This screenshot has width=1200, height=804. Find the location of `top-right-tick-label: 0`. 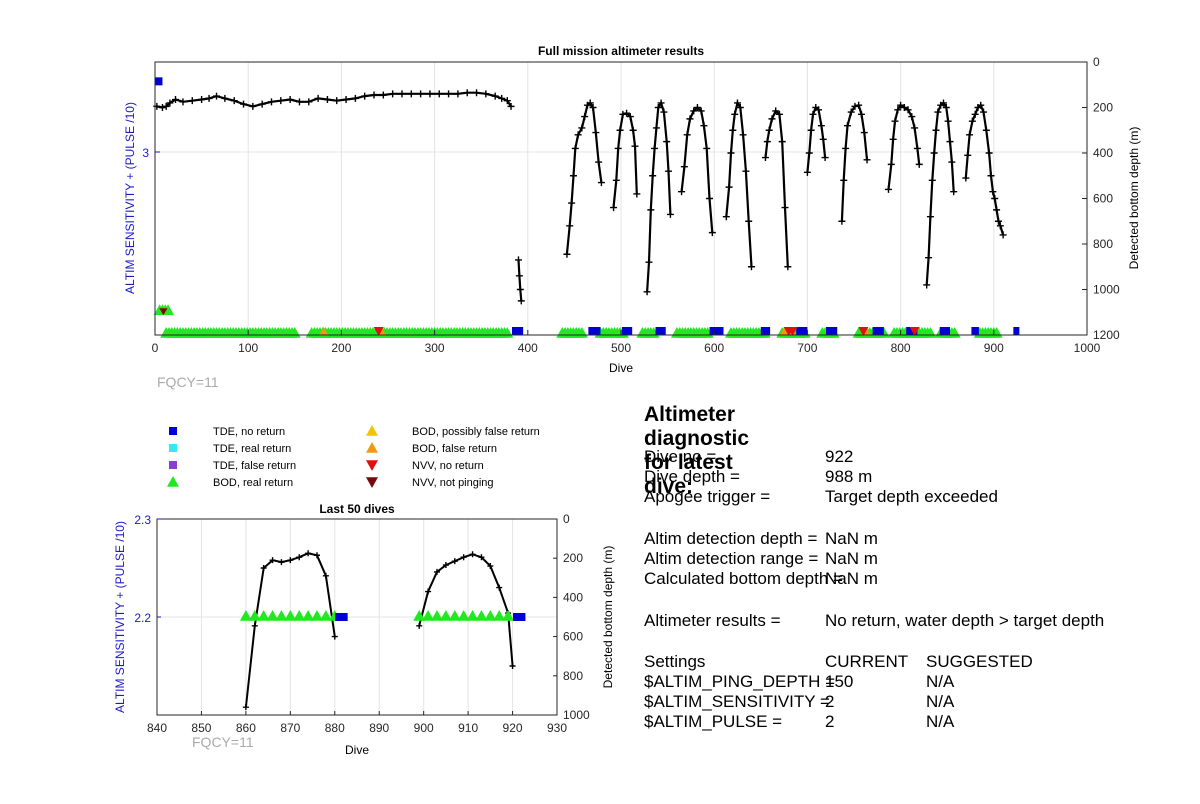

top-right-tick-label: 0 is located at coordinates (1096, 62).